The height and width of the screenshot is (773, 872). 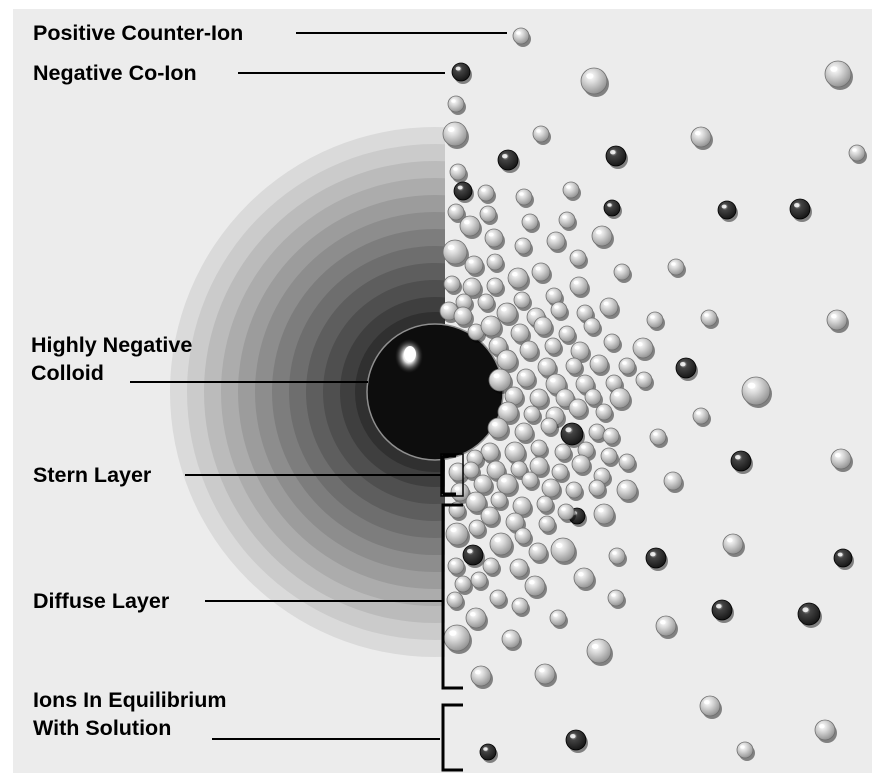 What do you see at coordinates (102, 728) in the screenshot?
I see `equilibrium-label-line2: With Solution` at bounding box center [102, 728].